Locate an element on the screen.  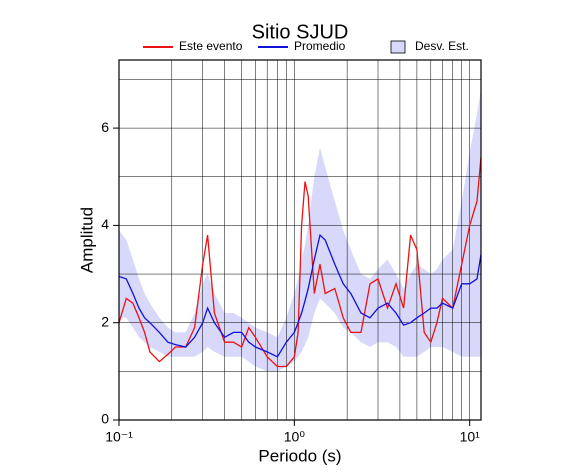
x-tick-label: 10⁰ is located at coordinates (295, 437).